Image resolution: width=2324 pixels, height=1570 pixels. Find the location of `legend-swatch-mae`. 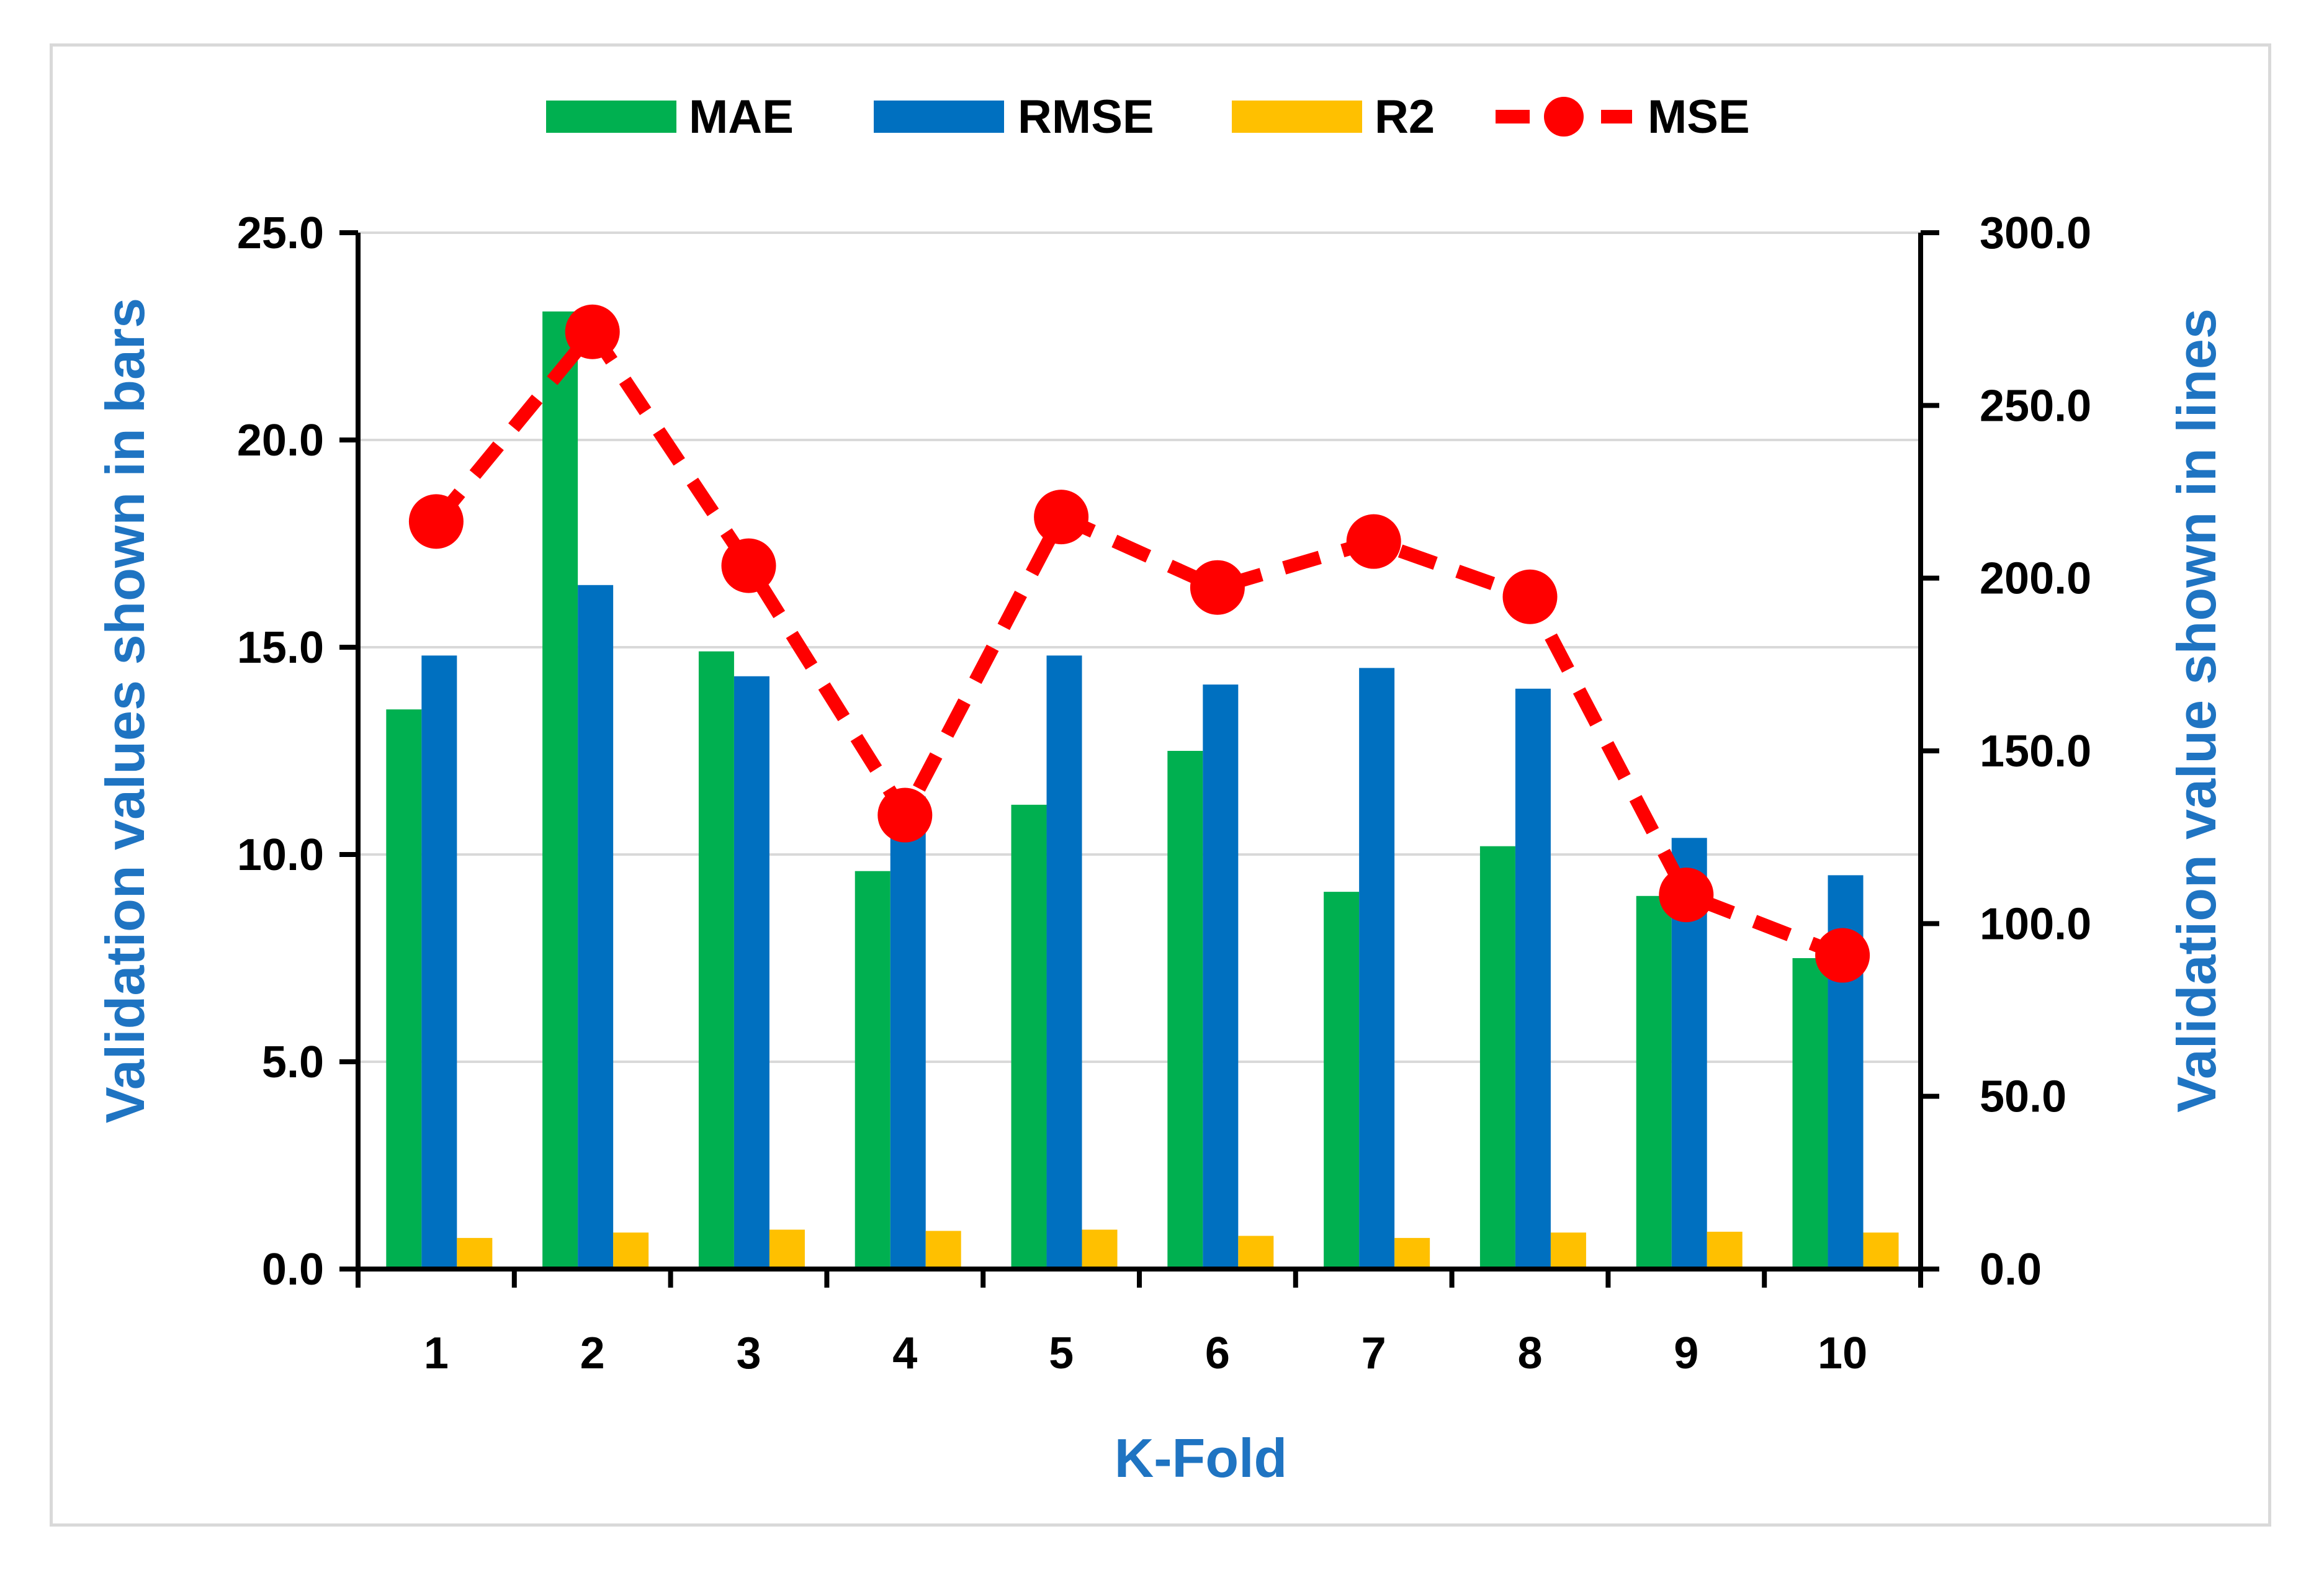

legend-swatch-mae is located at coordinates (611, 117).